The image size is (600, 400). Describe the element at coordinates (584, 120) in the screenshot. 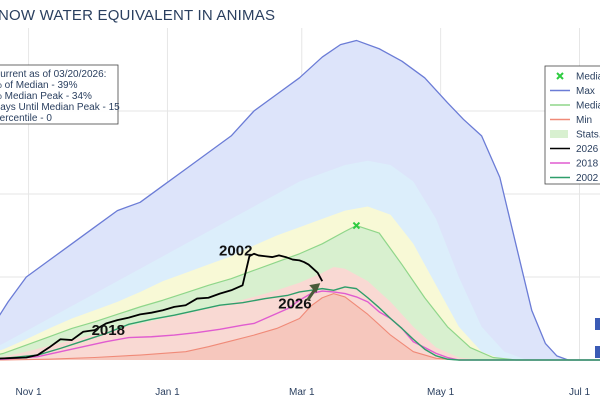

I see `legend-label: Min` at that location.